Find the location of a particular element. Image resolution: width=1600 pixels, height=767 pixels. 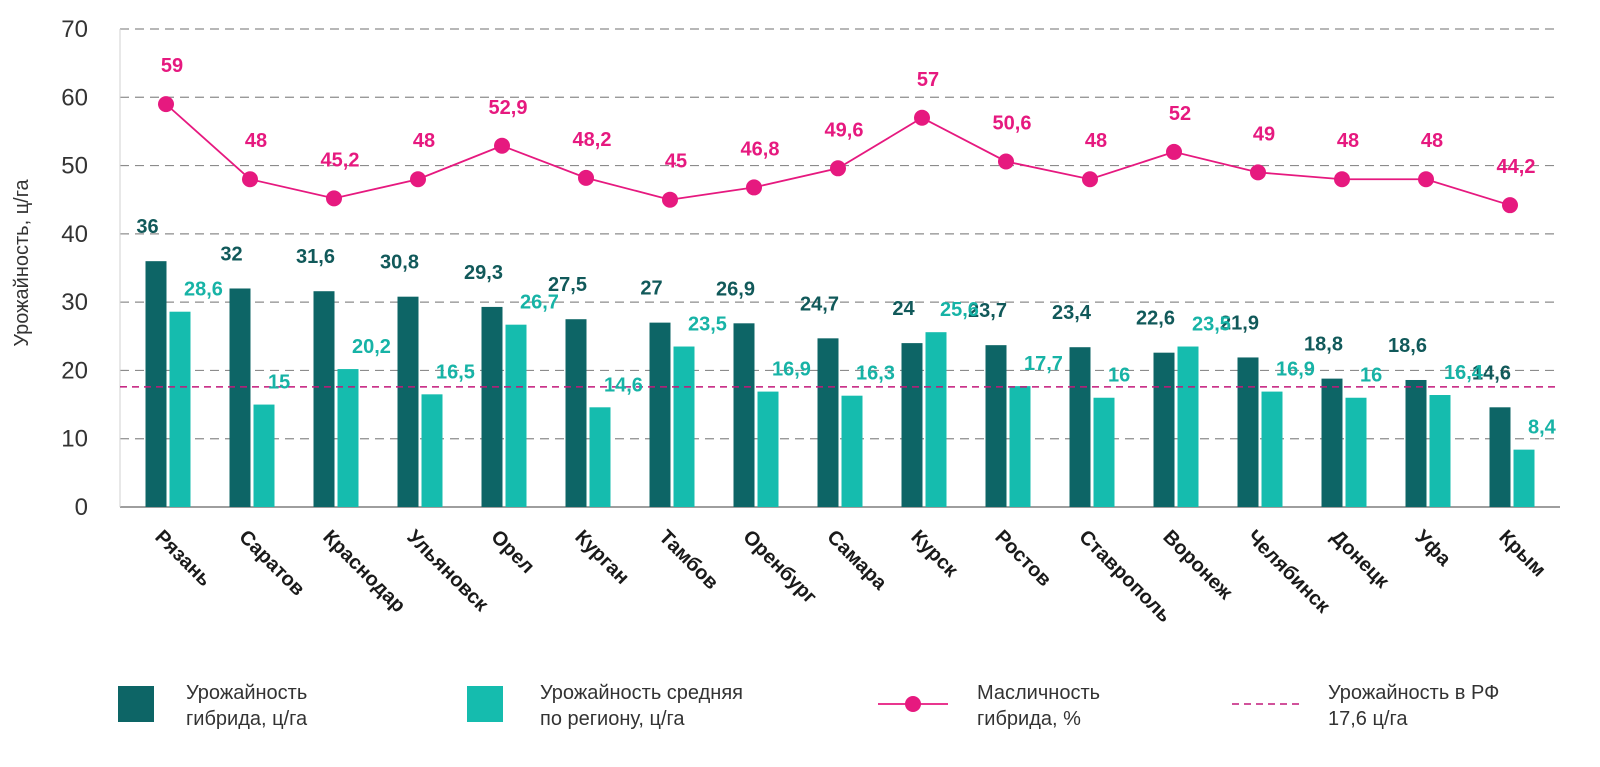

category-label: Орел is located at coordinates (512, 552).